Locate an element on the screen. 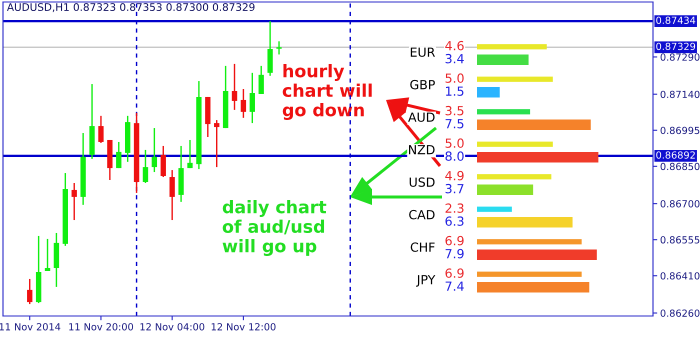 This screenshot has height=337, width=700. ref-line-label: 0.86892 is located at coordinates (675, 155).